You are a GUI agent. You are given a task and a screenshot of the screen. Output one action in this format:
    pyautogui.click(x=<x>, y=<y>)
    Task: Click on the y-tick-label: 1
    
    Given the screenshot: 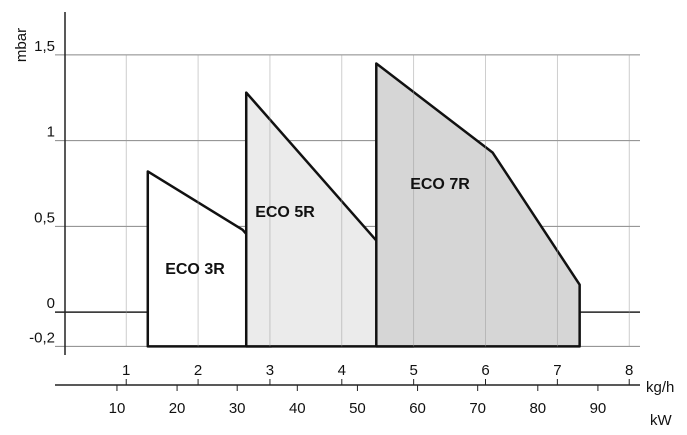 What is the action you would take?
    pyautogui.click(x=51, y=132)
    